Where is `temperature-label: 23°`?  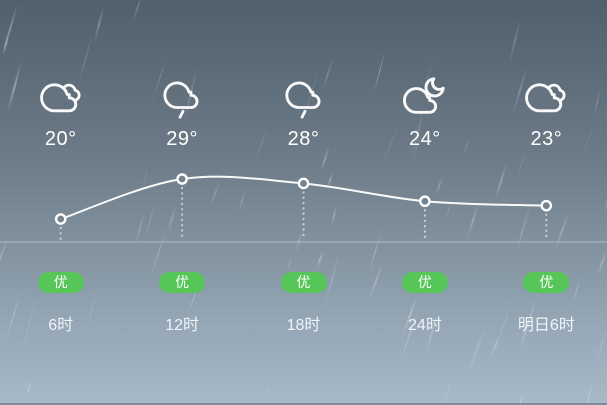 temperature-label: 23° is located at coordinates (546, 139).